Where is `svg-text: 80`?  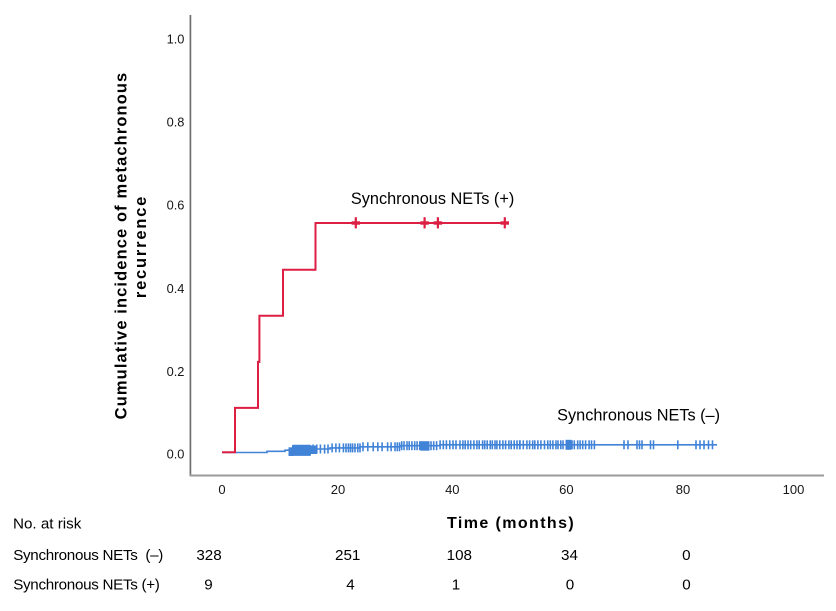
svg-text: 80 is located at coordinates (683, 489).